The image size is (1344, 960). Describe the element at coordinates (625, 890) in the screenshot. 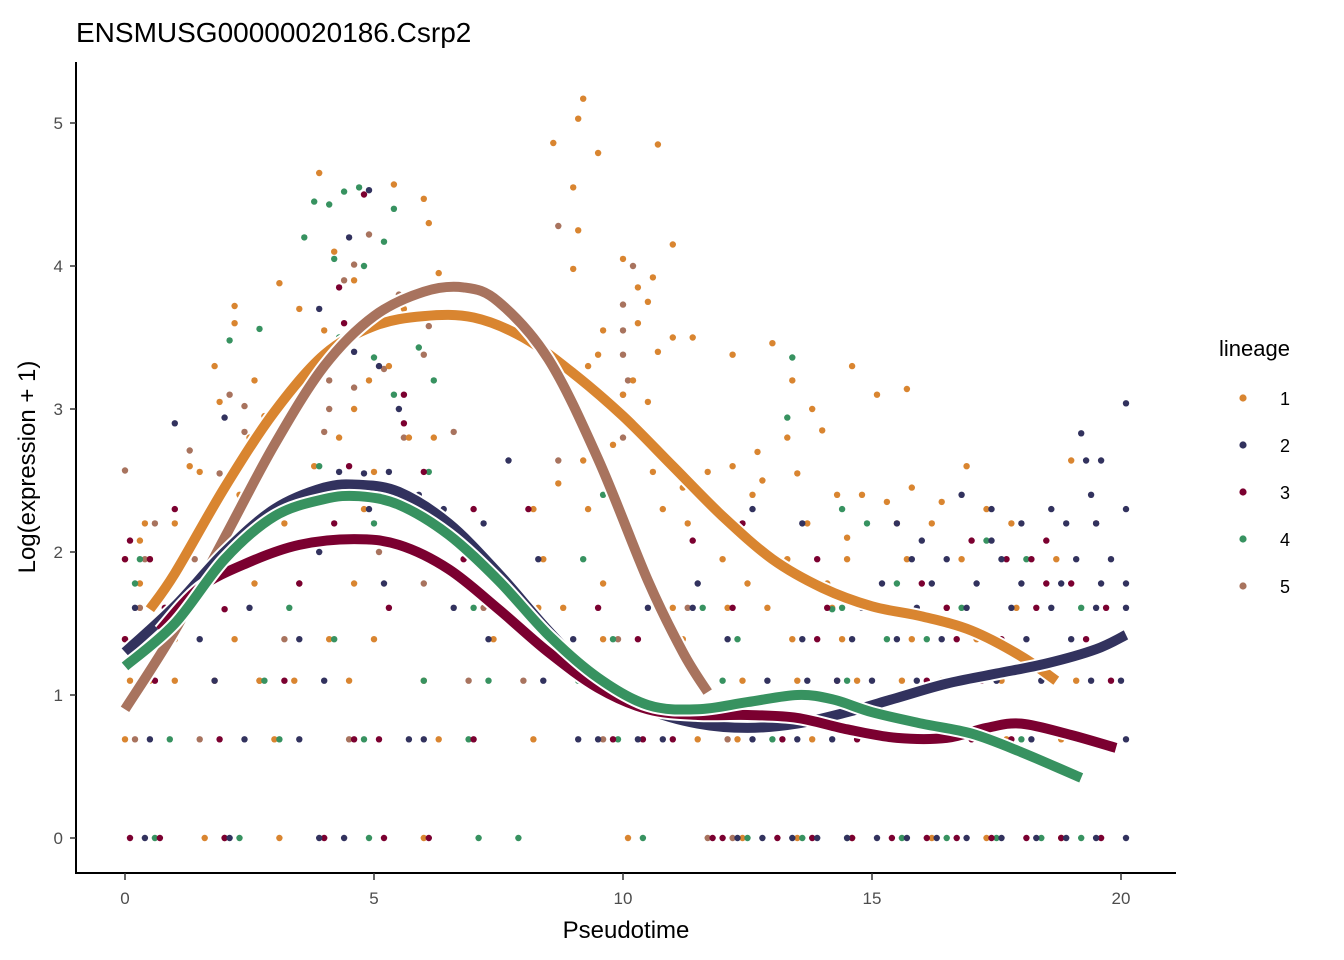

I see `x-ticks: 0 5 10 15 20` at that location.